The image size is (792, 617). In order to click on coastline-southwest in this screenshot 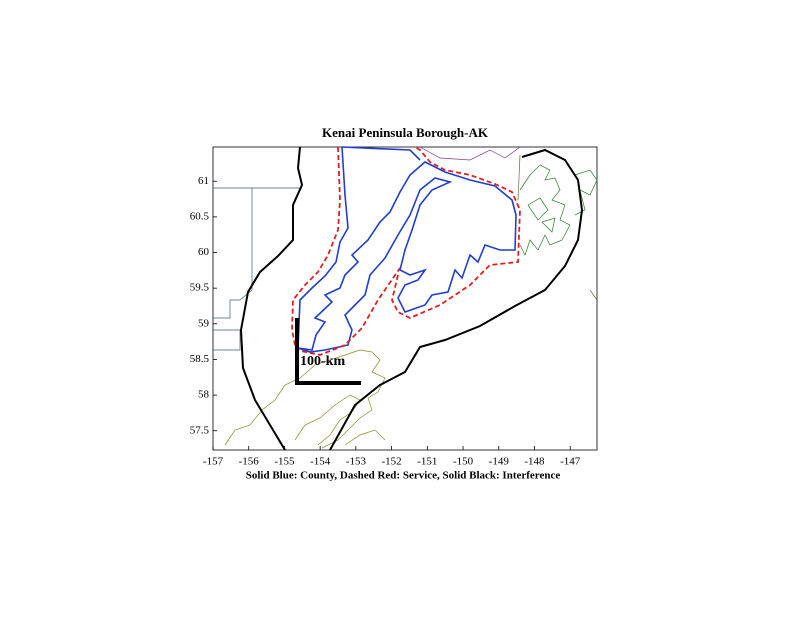, I will do `click(305, 399)`.